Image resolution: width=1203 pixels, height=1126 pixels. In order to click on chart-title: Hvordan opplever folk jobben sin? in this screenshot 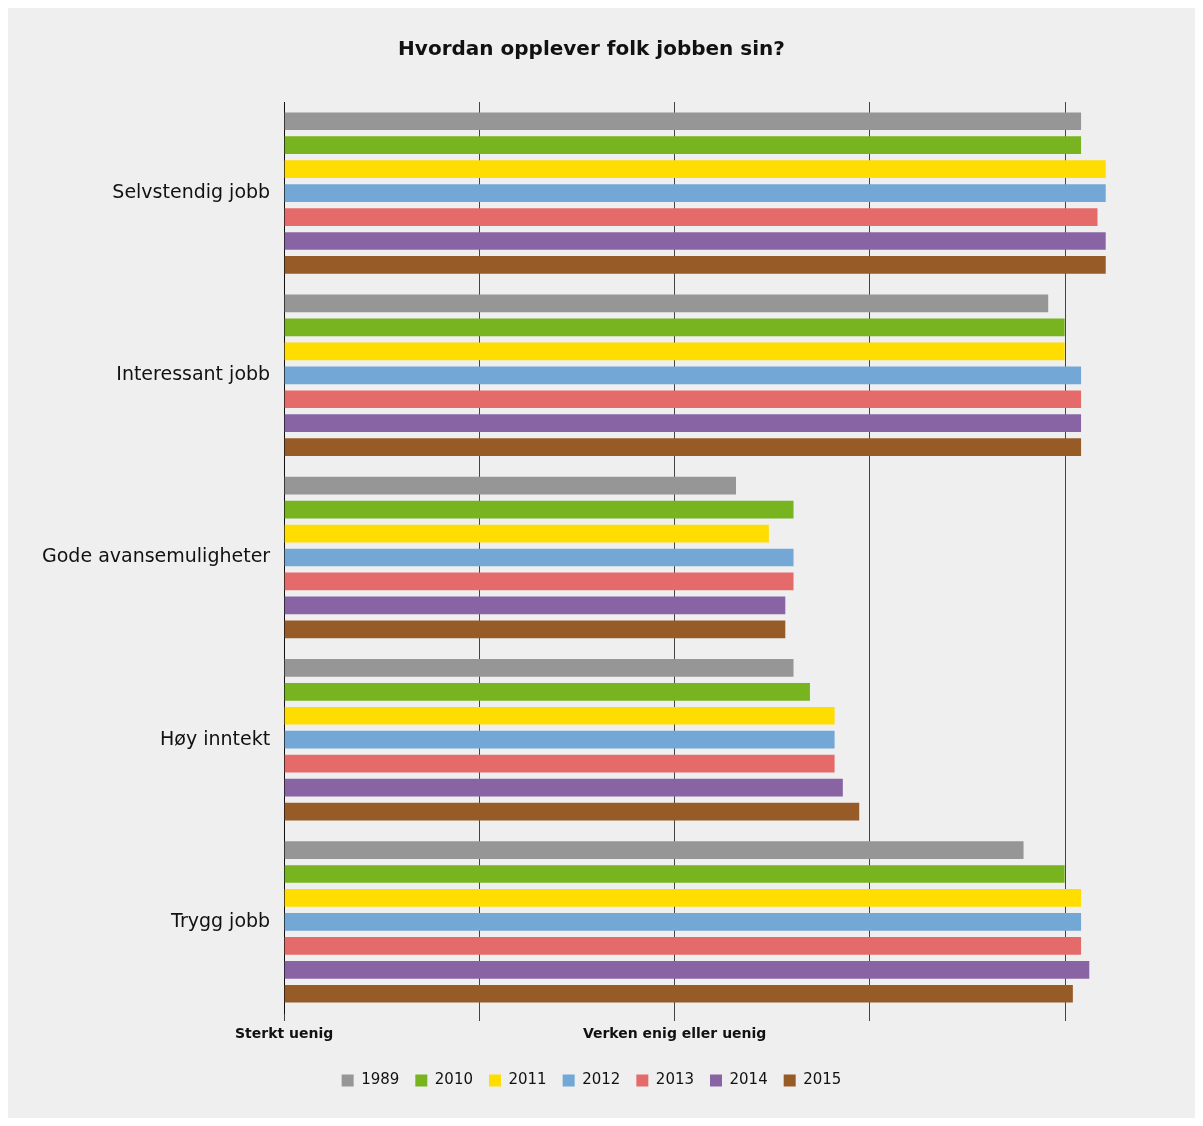, I will do `click(591, 48)`.